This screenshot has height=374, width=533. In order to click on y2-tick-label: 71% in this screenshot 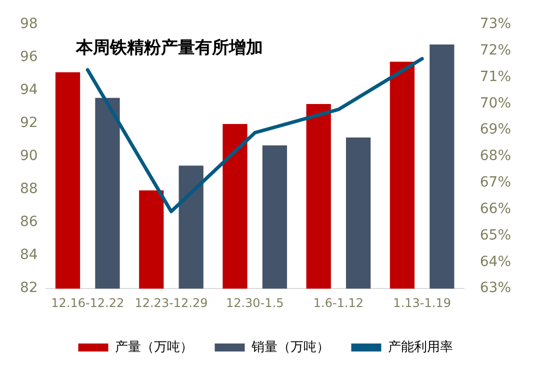, I will do `click(496, 76)`.